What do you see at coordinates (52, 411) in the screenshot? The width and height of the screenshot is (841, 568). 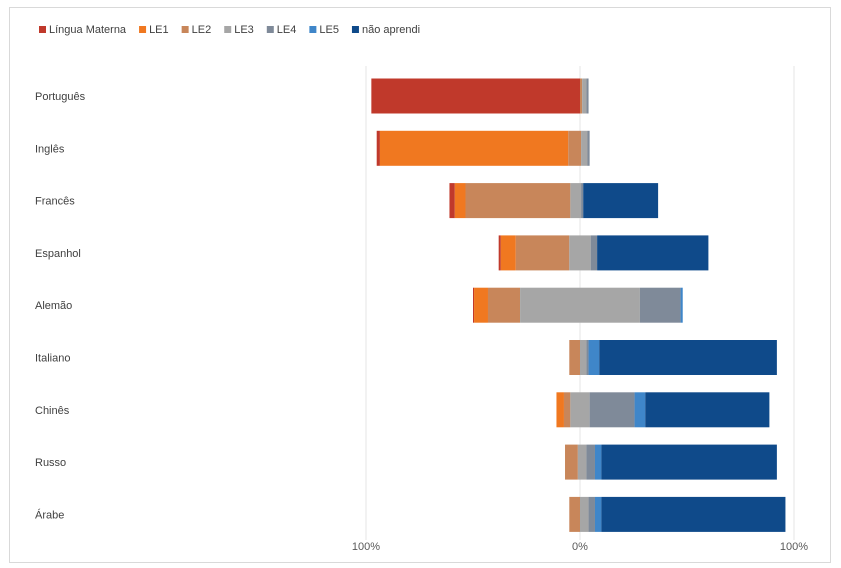 I see `category-label-chines: Chinês` at bounding box center [52, 411].